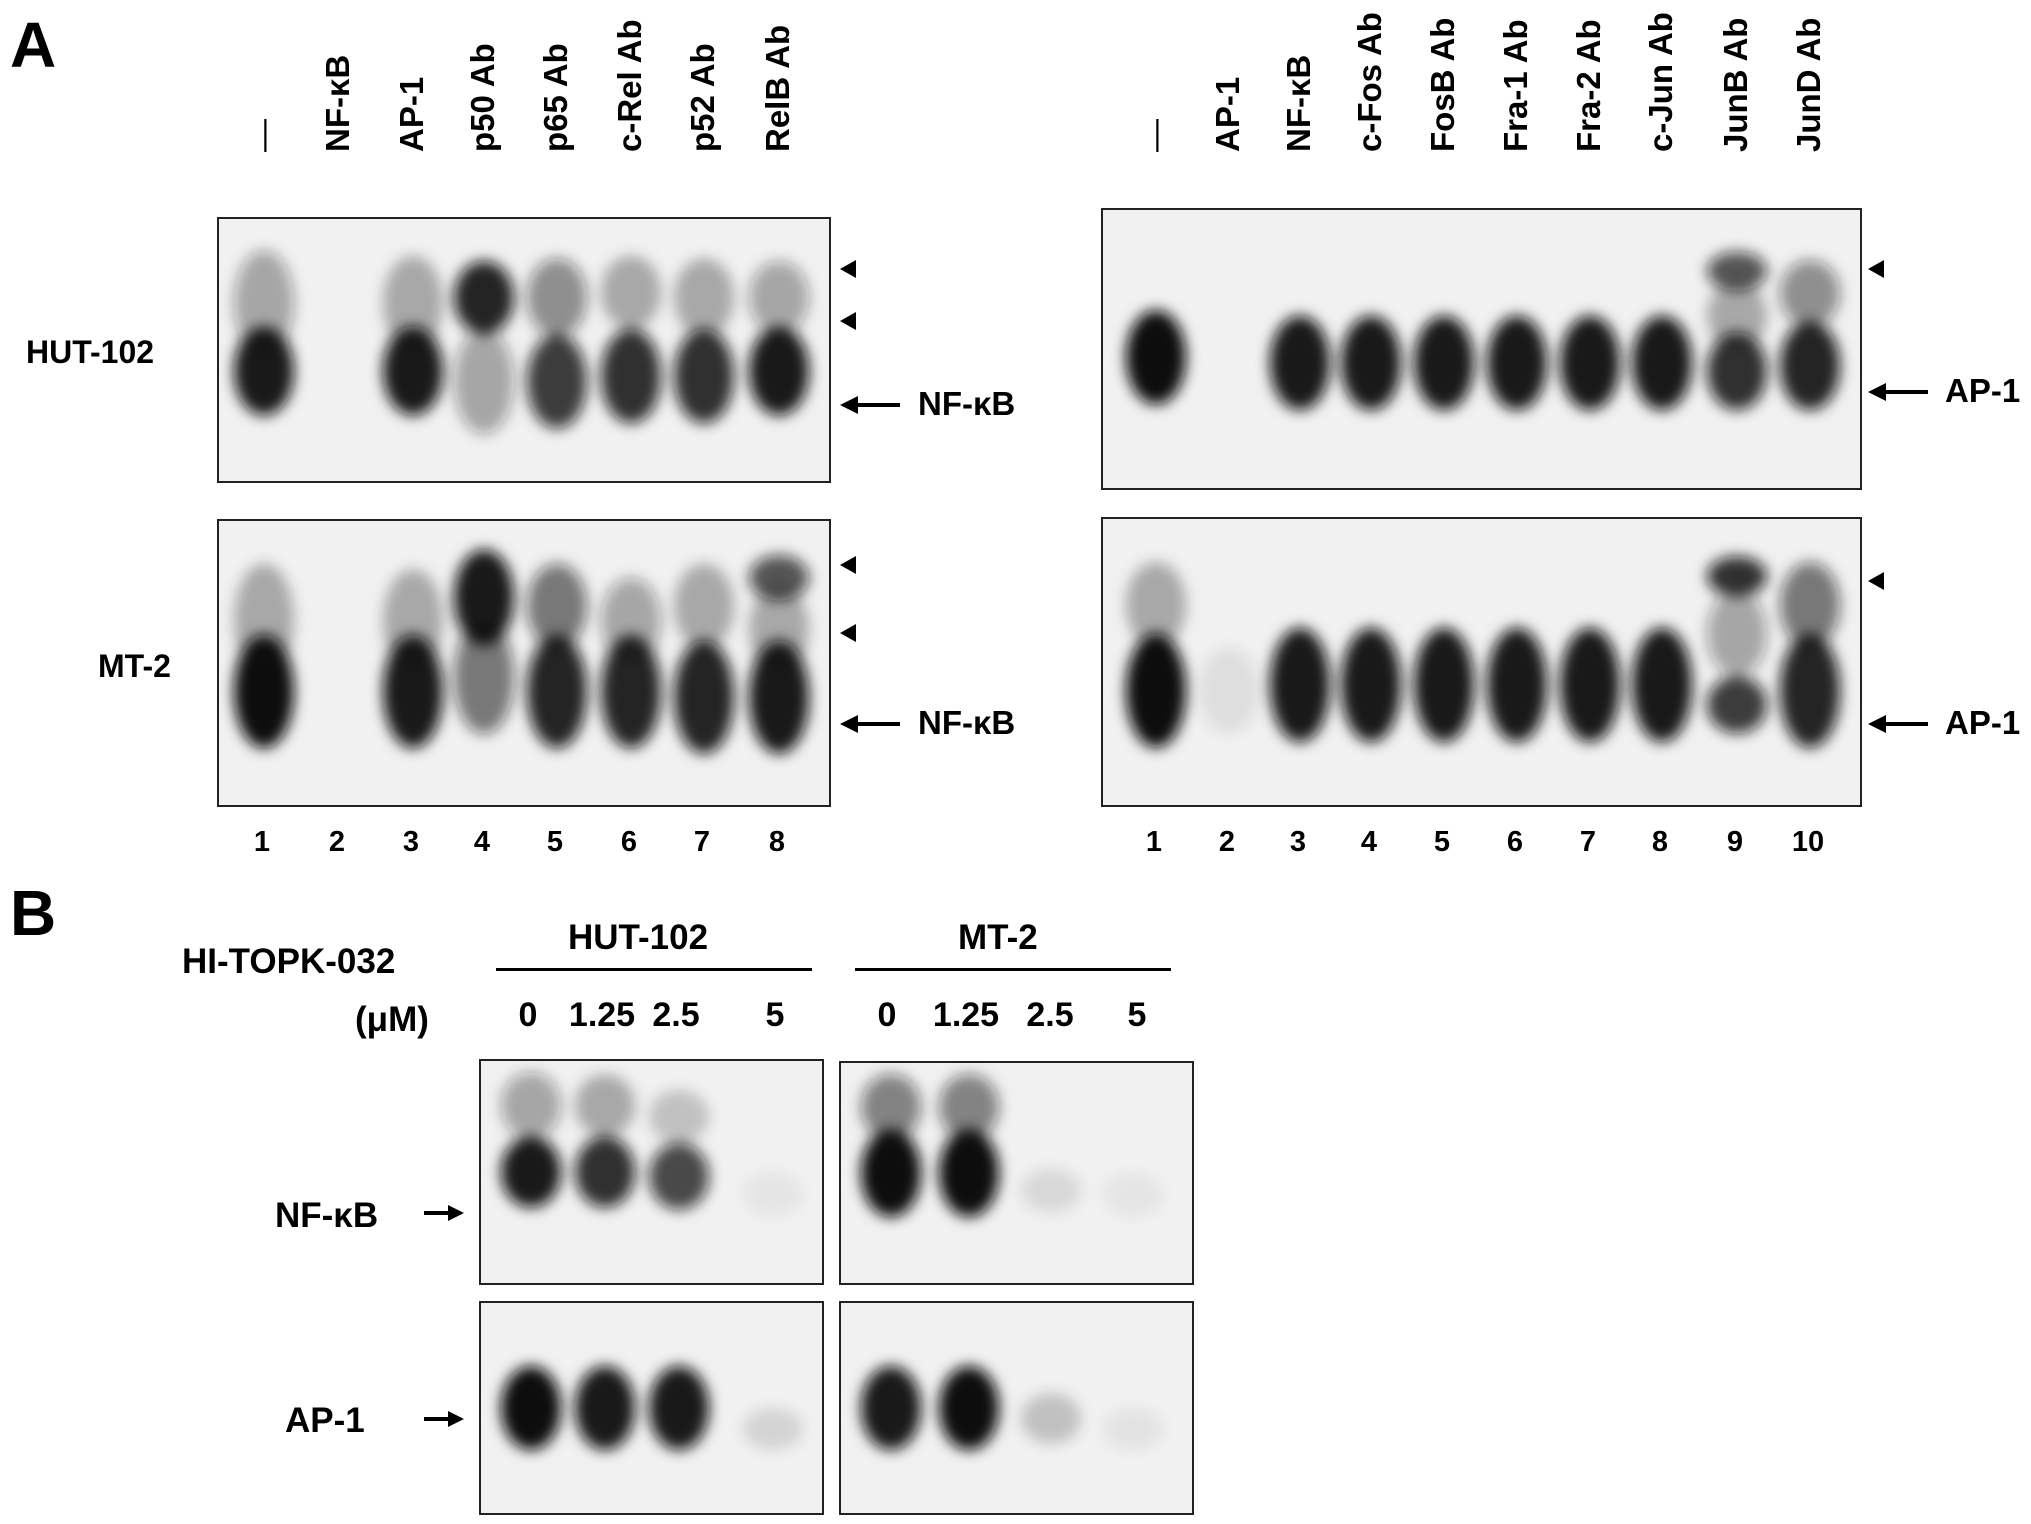 The width and height of the screenshot is (2031, 1524). I want to click on band-label-nfkb-a2: NF-κB, so click(967, 722).